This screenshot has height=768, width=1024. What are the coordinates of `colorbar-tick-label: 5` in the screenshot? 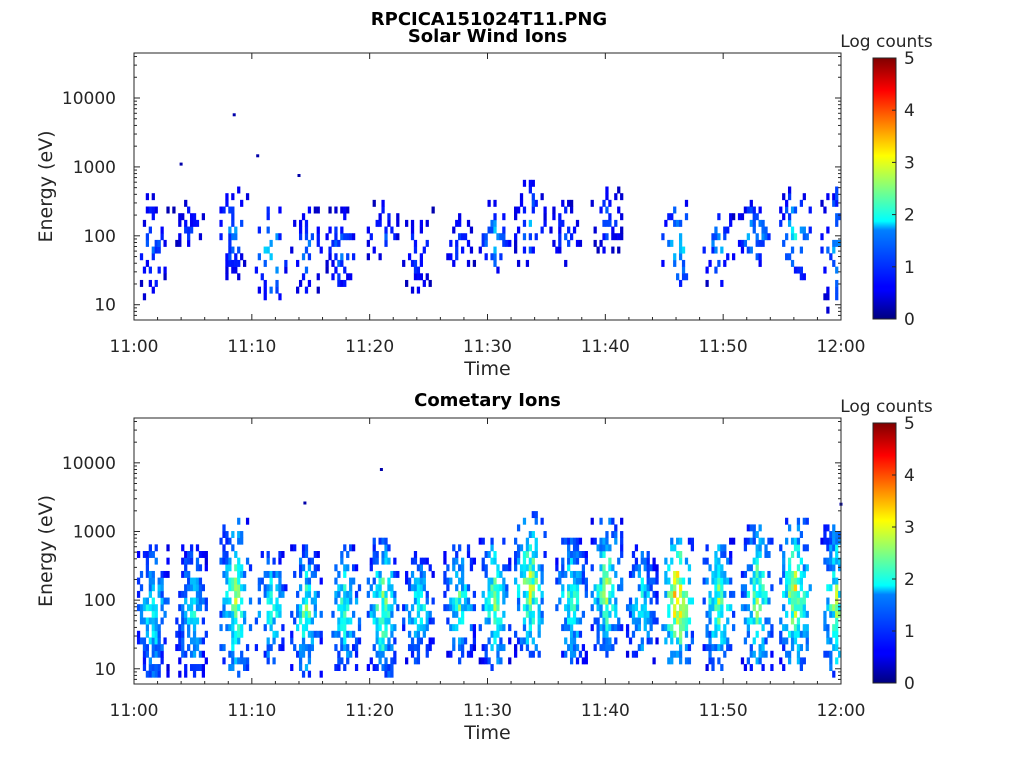 It's located at (909, 59).